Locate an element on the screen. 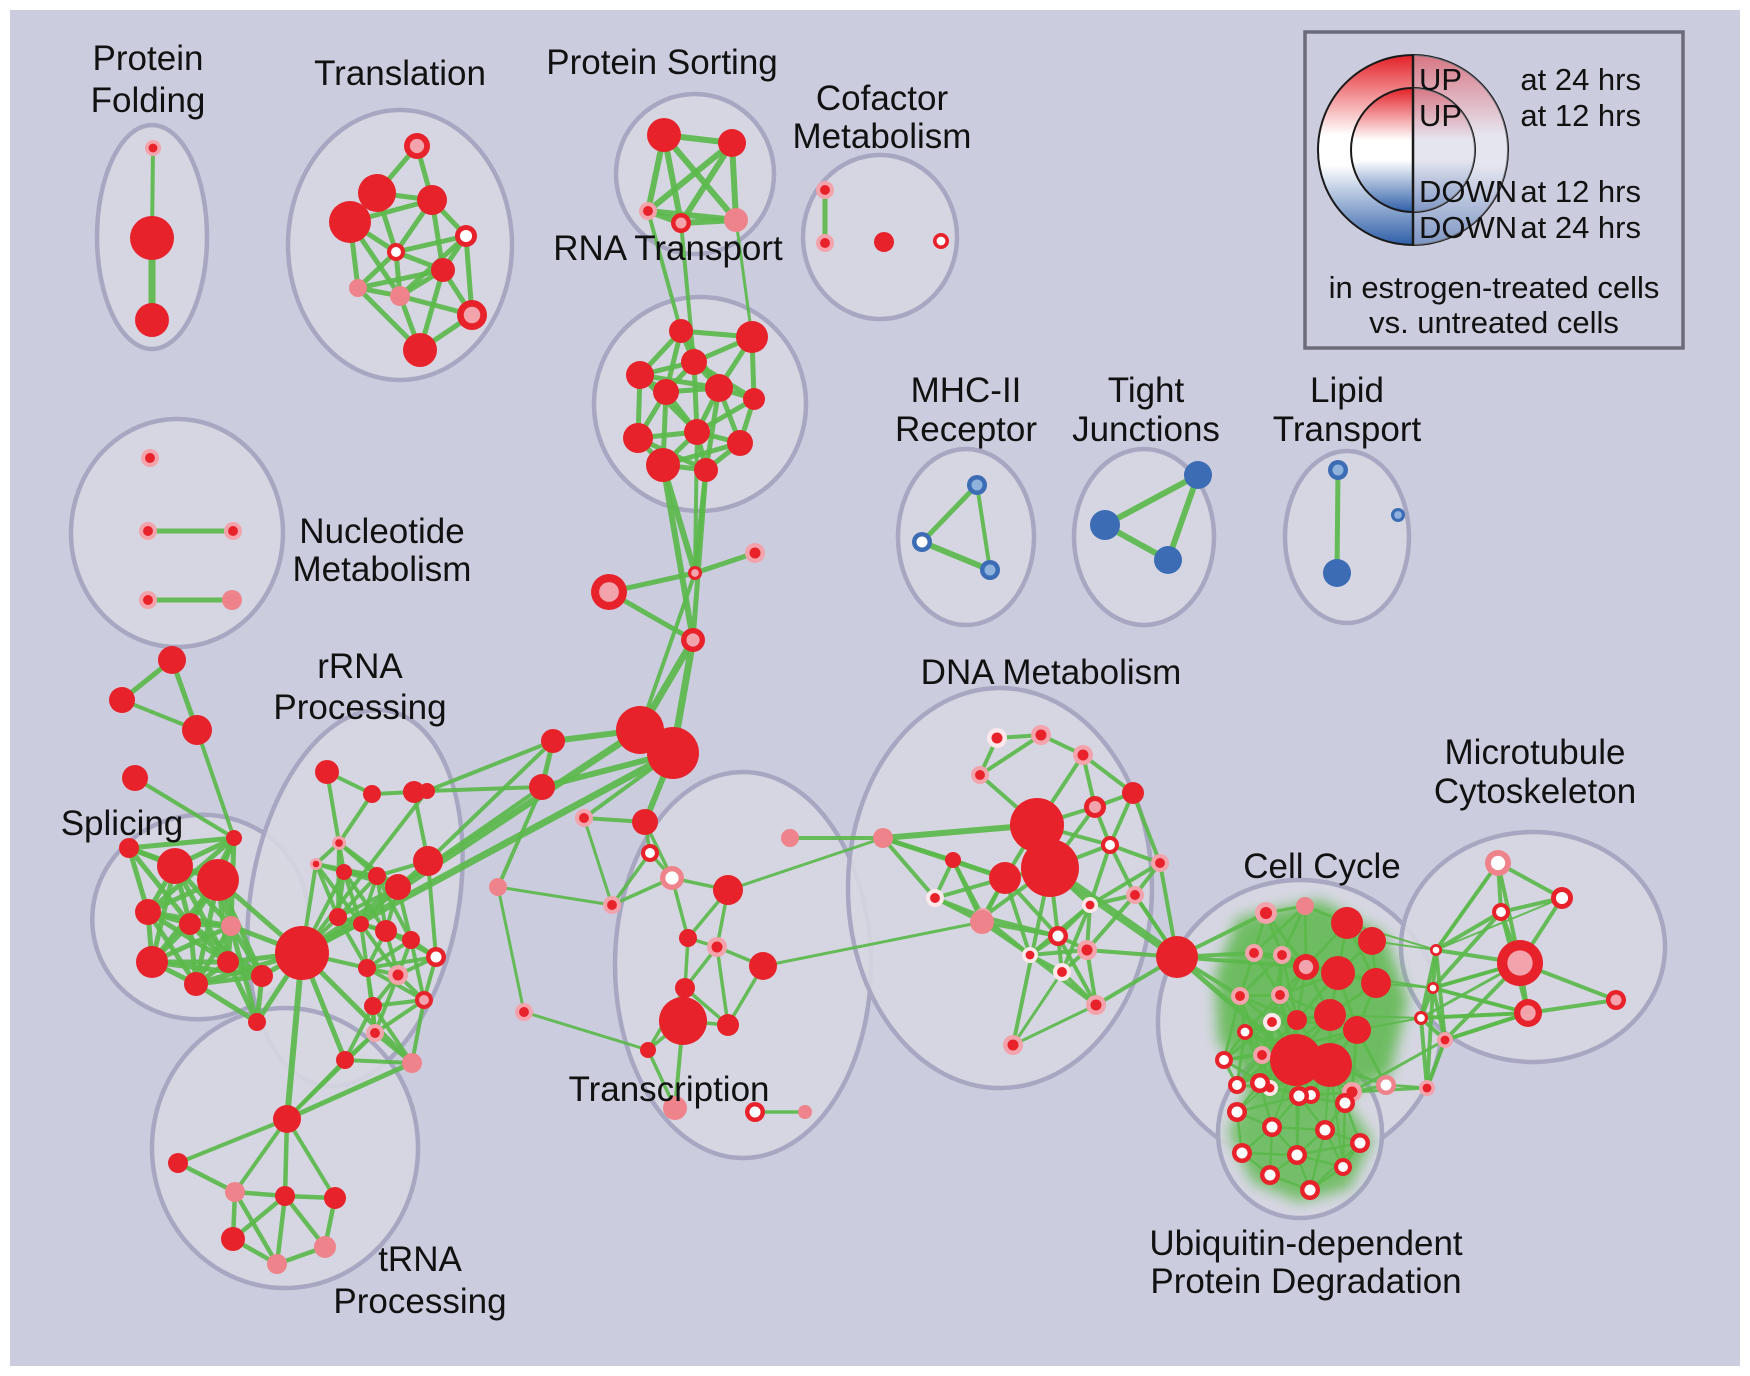 Image resolution: width=1750 pixels, height=1376 pixels. legend-time-label: at 24 hrs is located at coordinates (1580, 79).